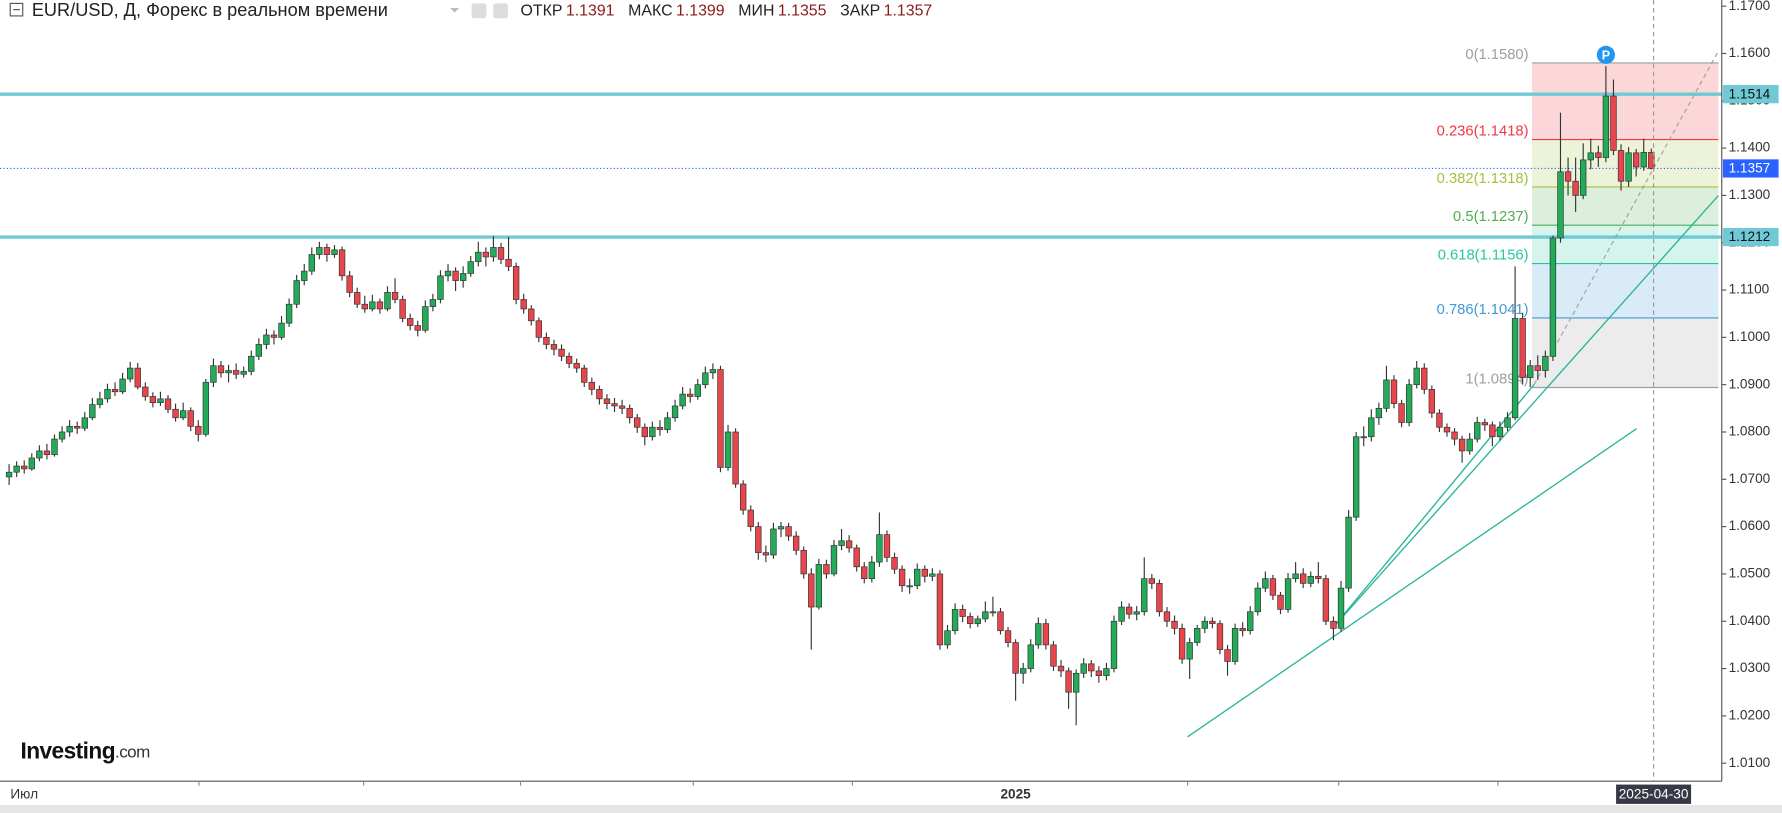 Image resolution: width=1782 pixels, height=813 pixels. I want to click on scroll-strip, so click(891, 809).